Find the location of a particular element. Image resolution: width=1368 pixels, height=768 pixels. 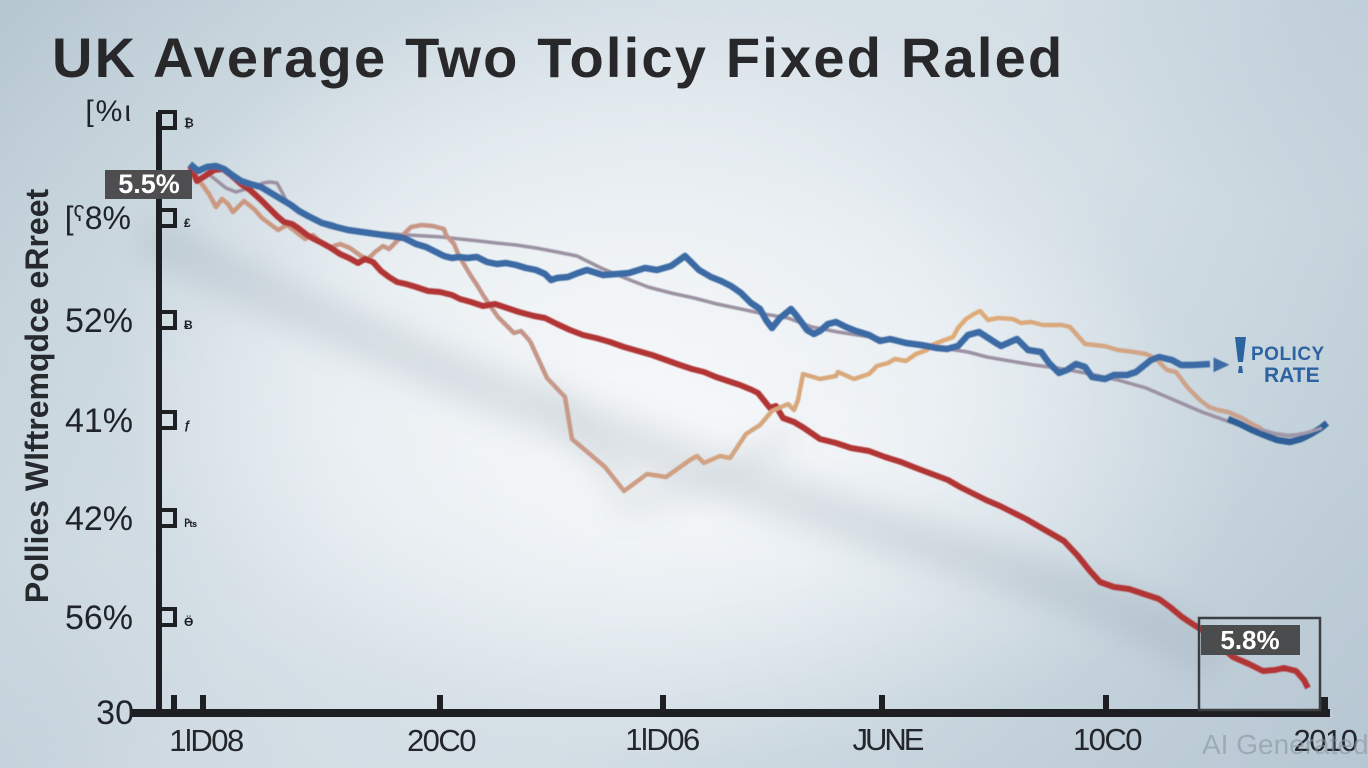

svg-text: 30 is located at coordinates (115, 713).